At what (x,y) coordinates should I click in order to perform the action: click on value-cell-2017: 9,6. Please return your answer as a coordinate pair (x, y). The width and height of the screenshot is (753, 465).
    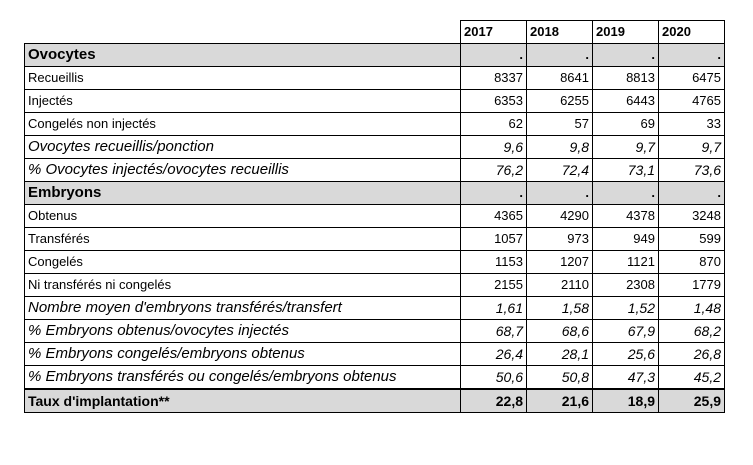
    Looking at the image, I should click on (493, 147).